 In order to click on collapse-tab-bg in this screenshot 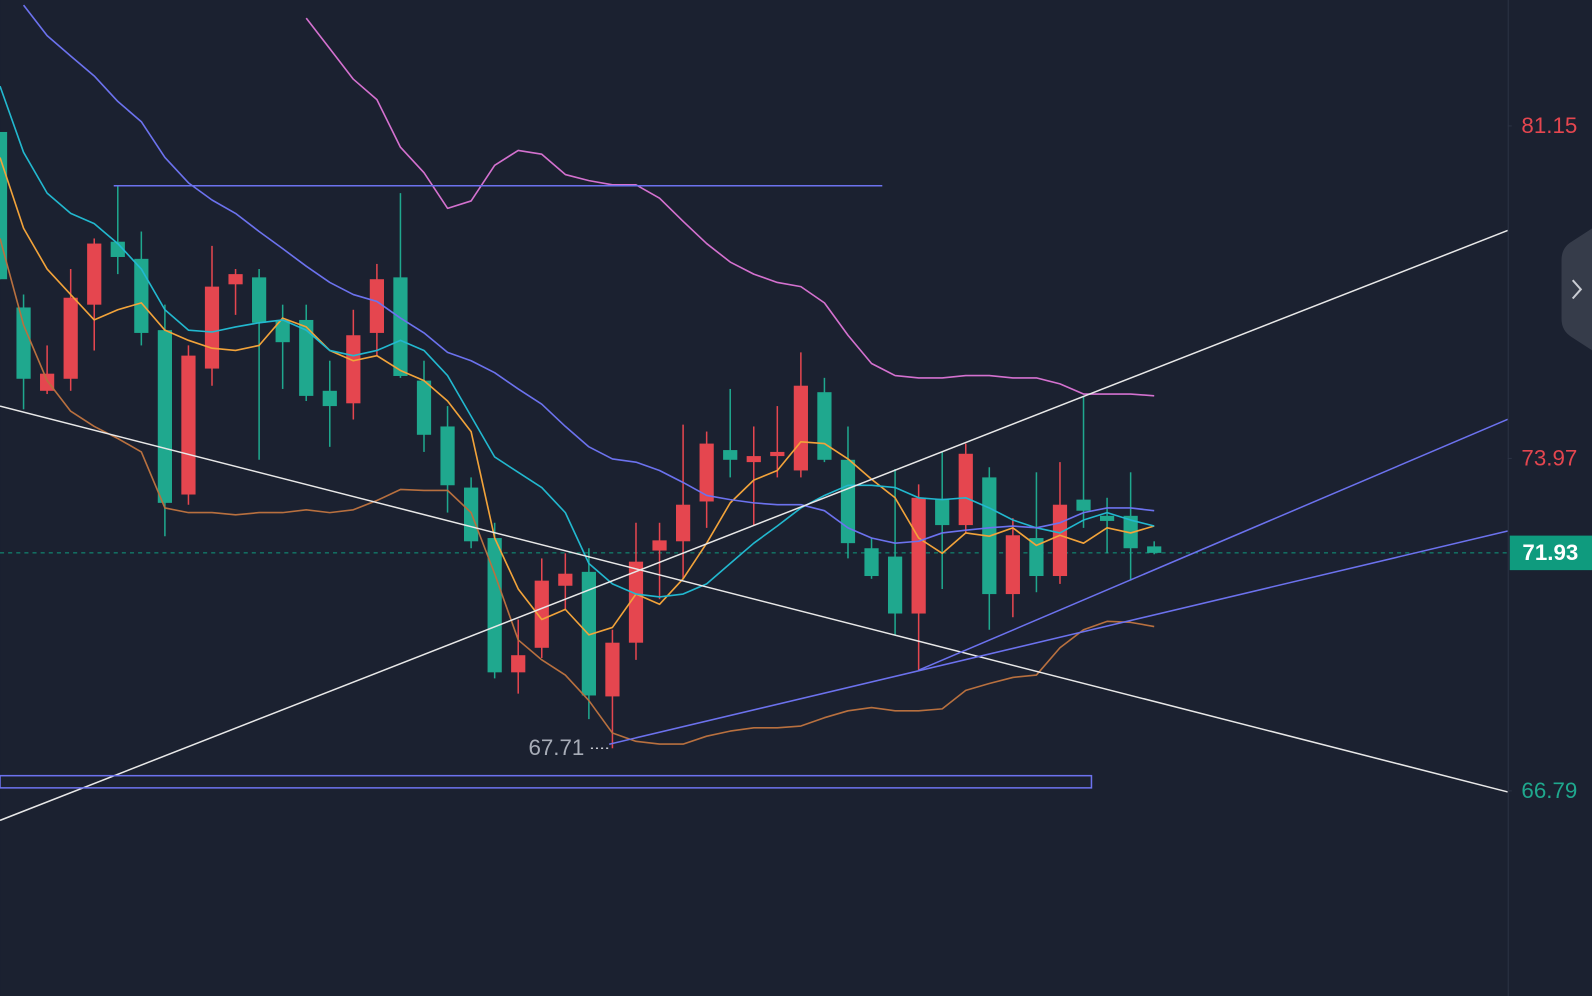, I will do `click(1576, 289)`.